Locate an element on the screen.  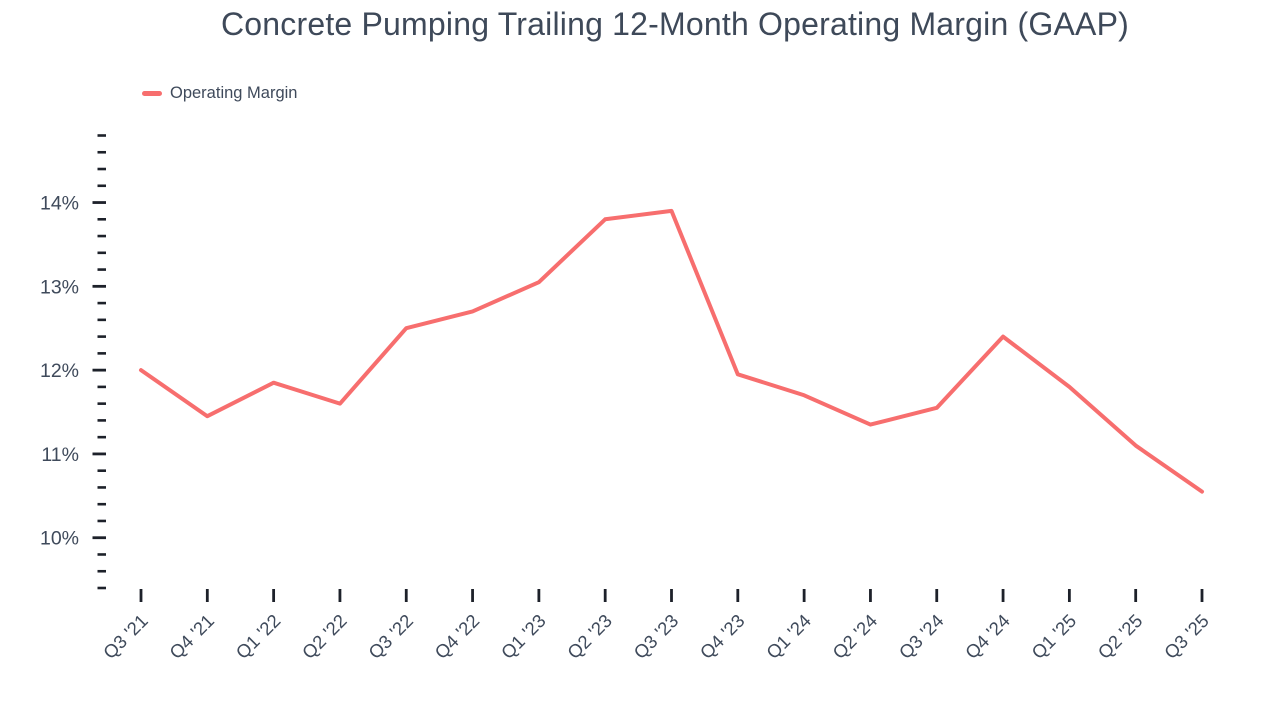
x-axis-tick-label: Q3 '23 is located at coordinates (655, 636).